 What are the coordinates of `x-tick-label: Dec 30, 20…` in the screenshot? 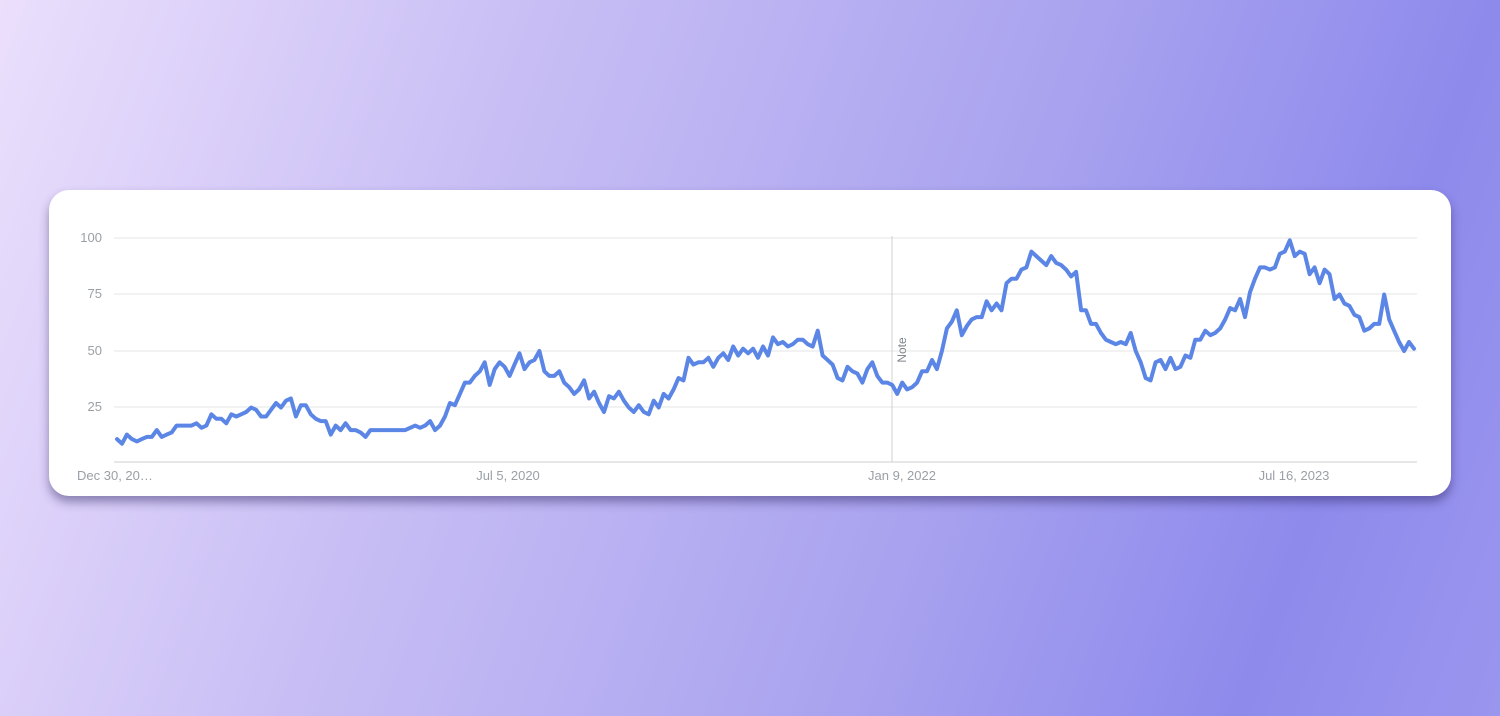 It's located at (115, 475).